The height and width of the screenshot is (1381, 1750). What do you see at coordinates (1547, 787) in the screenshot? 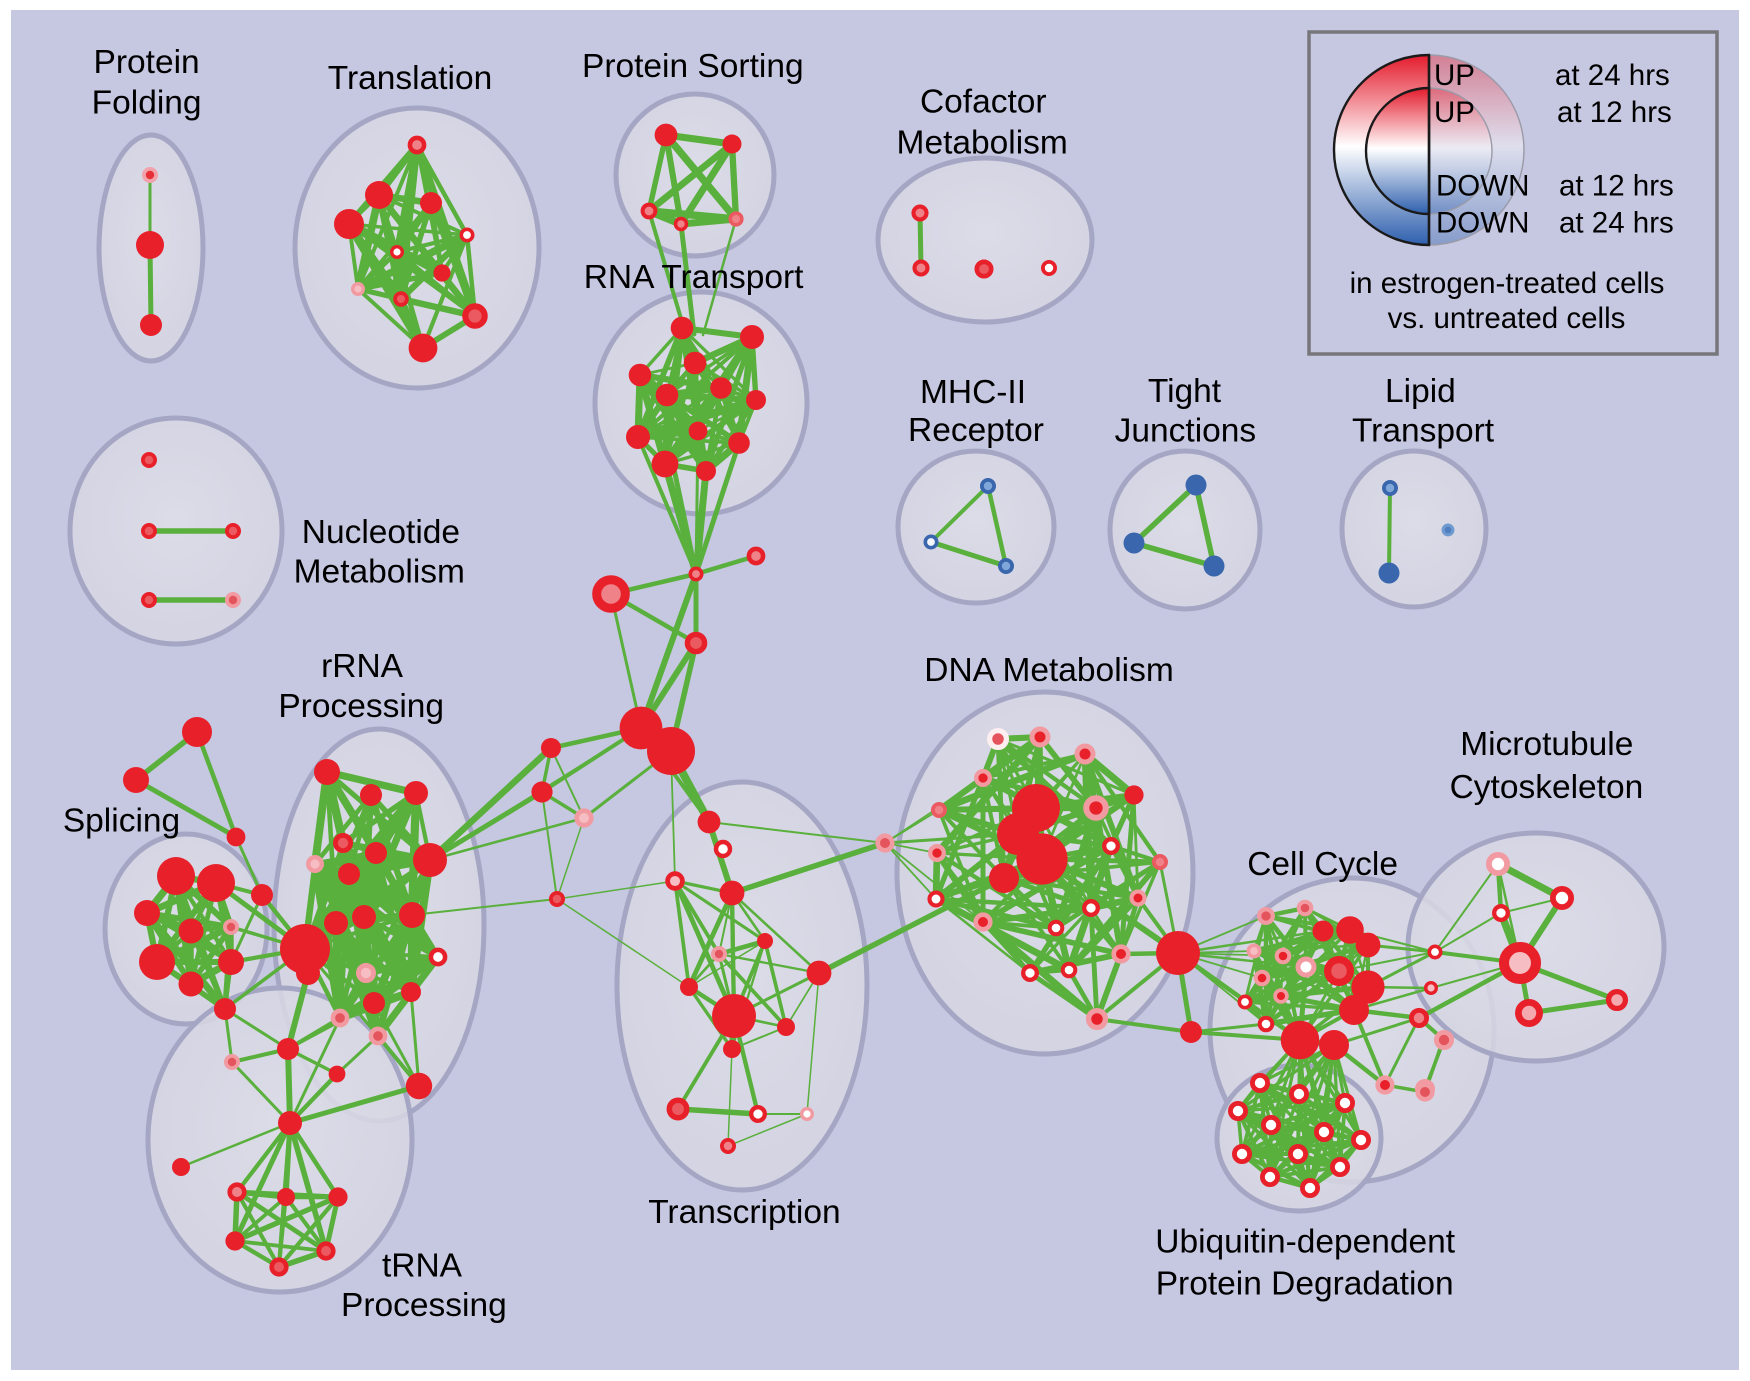
I see `svg-text: Cytoskeleton` at bounding box center [1547, 787].